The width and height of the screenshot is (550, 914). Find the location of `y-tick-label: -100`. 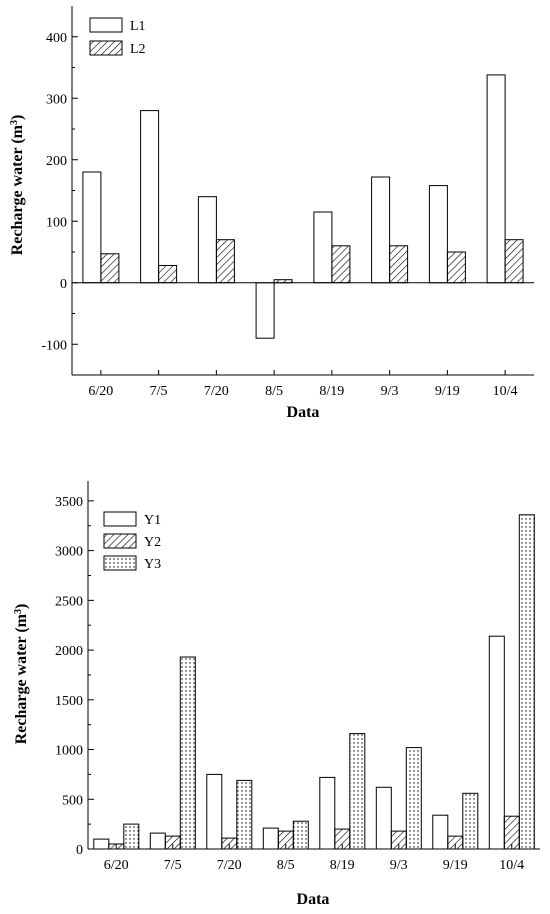

y-tick-label: -100 is located at coordinates (54, 345).